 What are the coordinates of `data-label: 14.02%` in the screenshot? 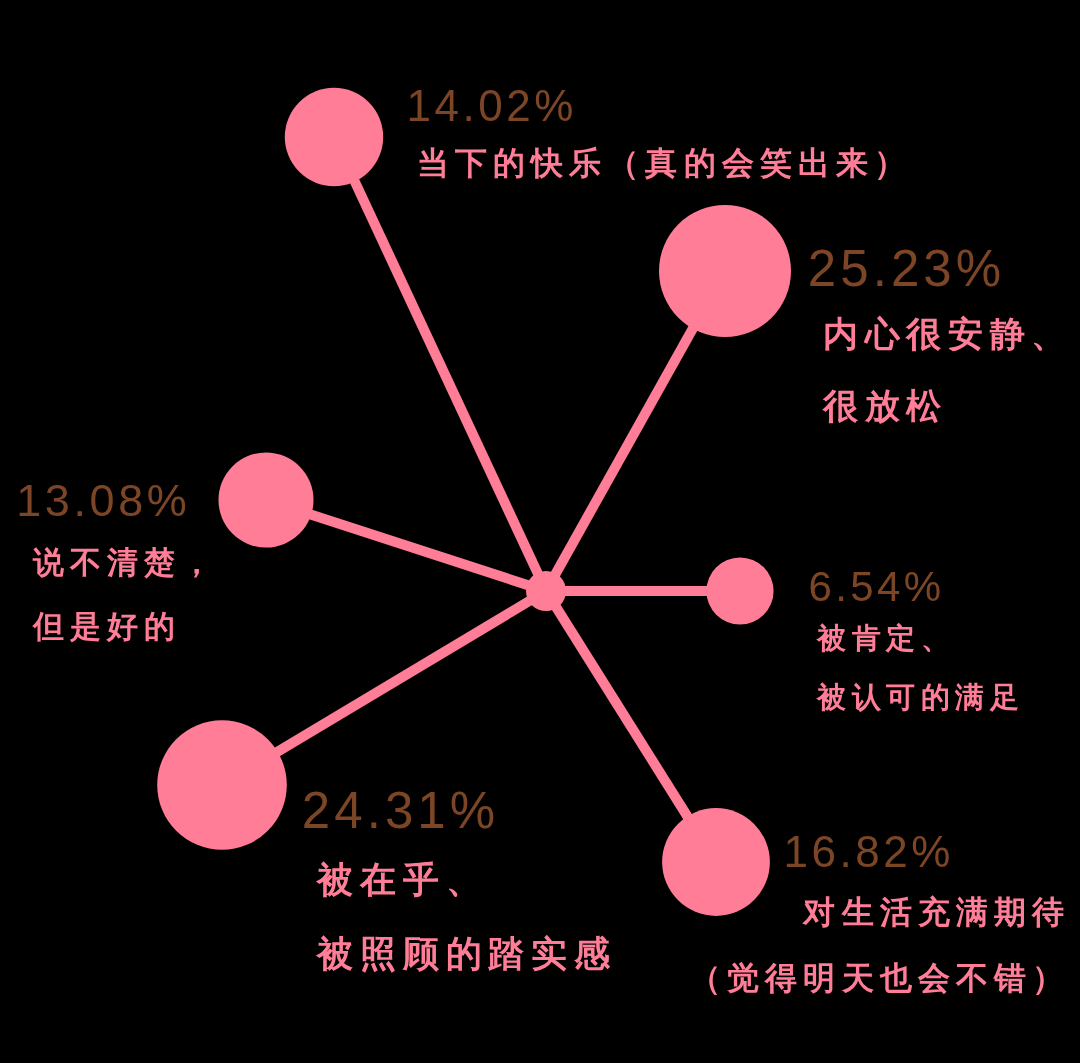 It's located at (491, 105).